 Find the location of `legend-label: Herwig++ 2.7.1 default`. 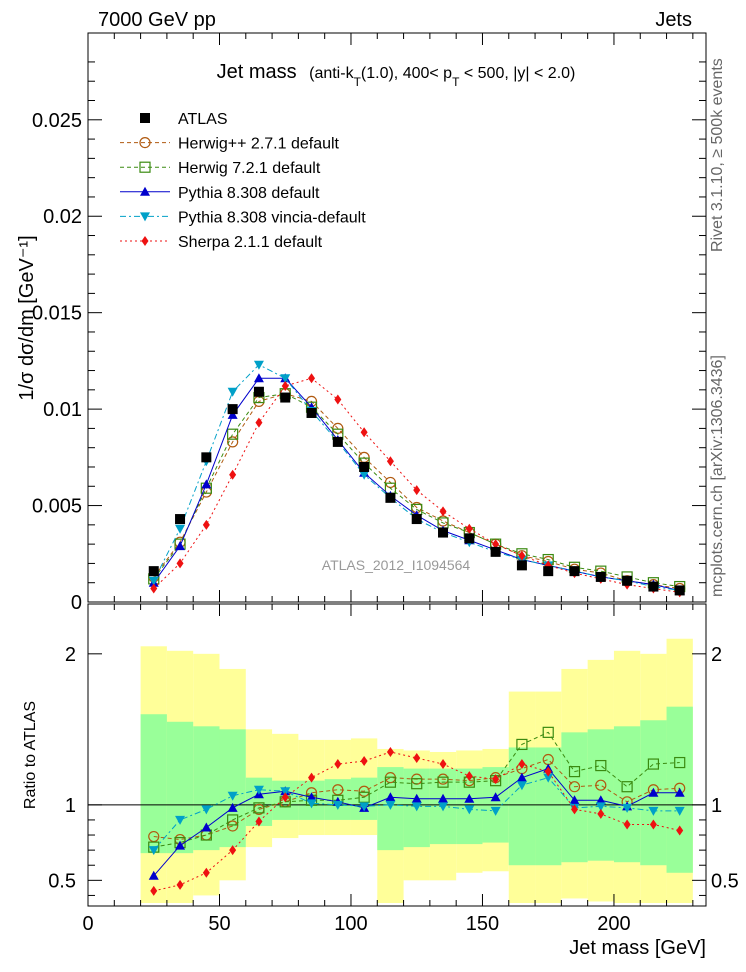

legend-label: Herwig++ 2.7.1 default is located at coordinates (259, 144).